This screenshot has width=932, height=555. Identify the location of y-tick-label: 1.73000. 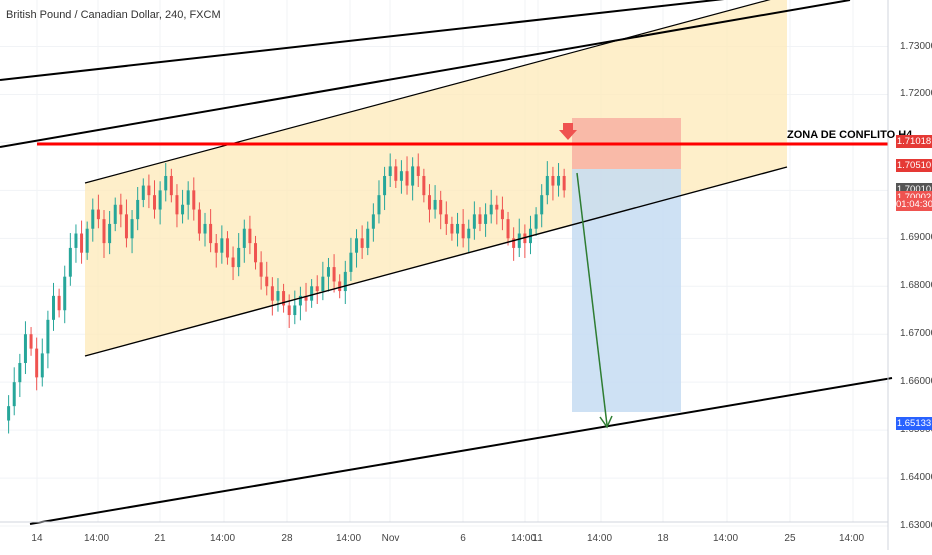
(916, 46).